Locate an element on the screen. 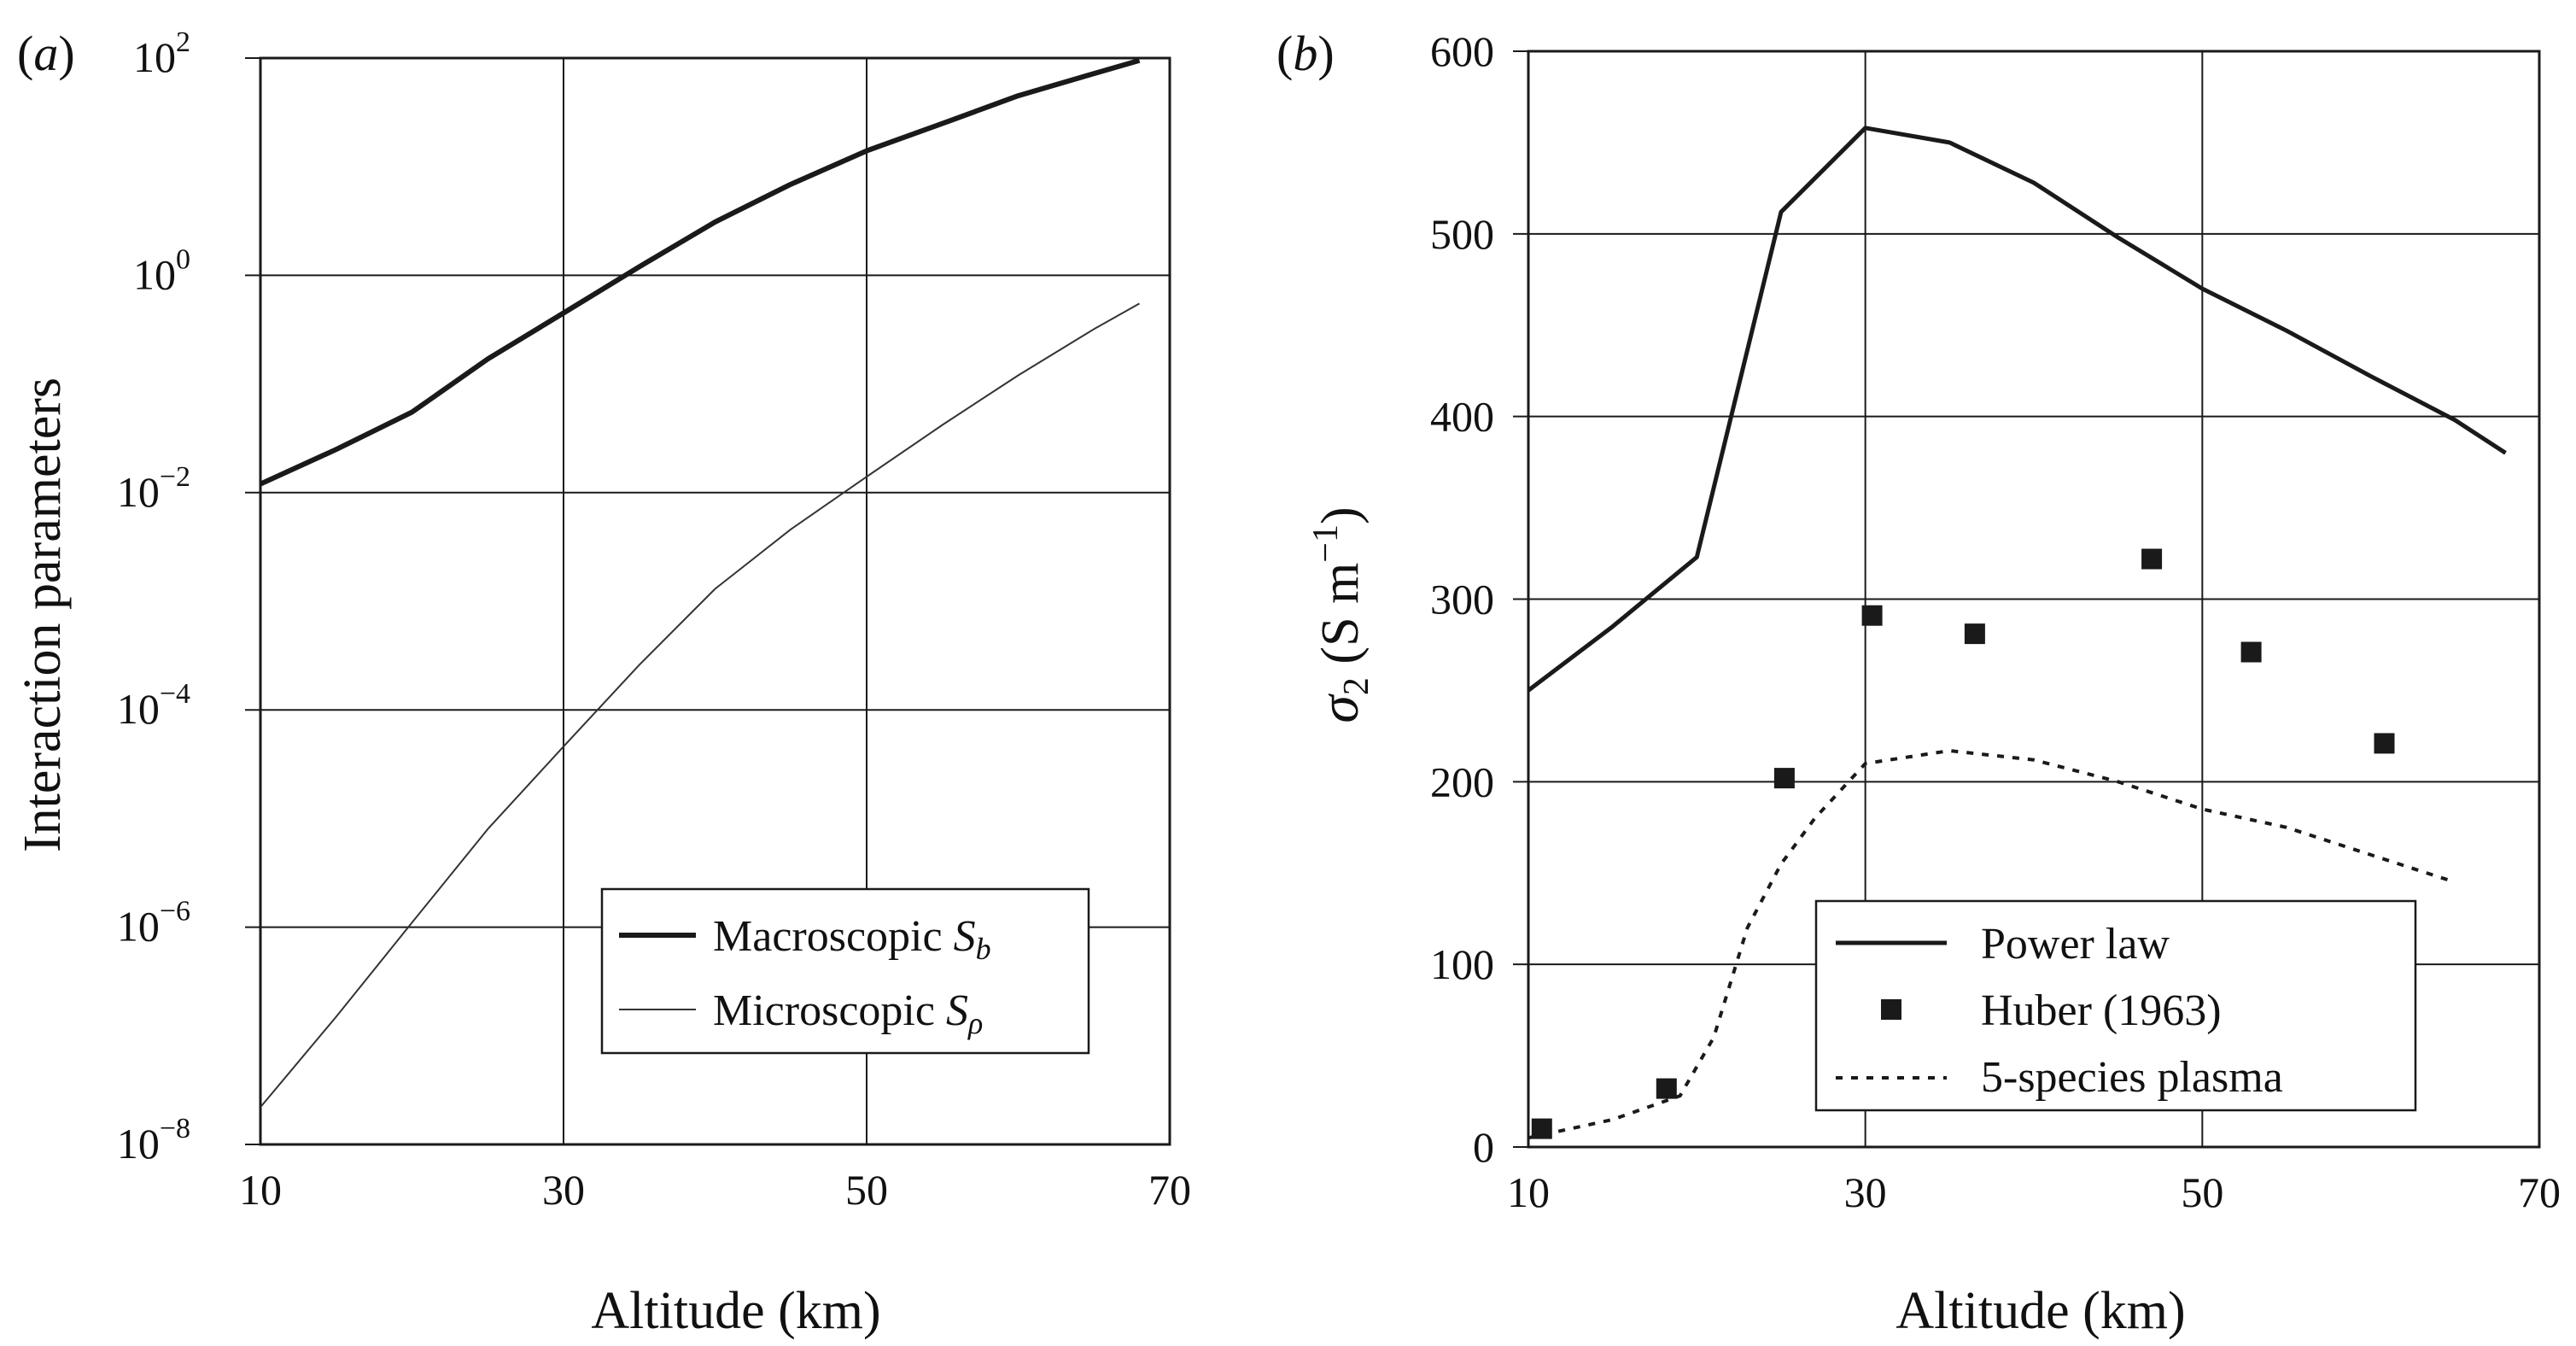 This screenshot has height=1346, width=2576. panel-a-ytick-label-5: 10⁻⁸ is located at coordinates (153, 1141).